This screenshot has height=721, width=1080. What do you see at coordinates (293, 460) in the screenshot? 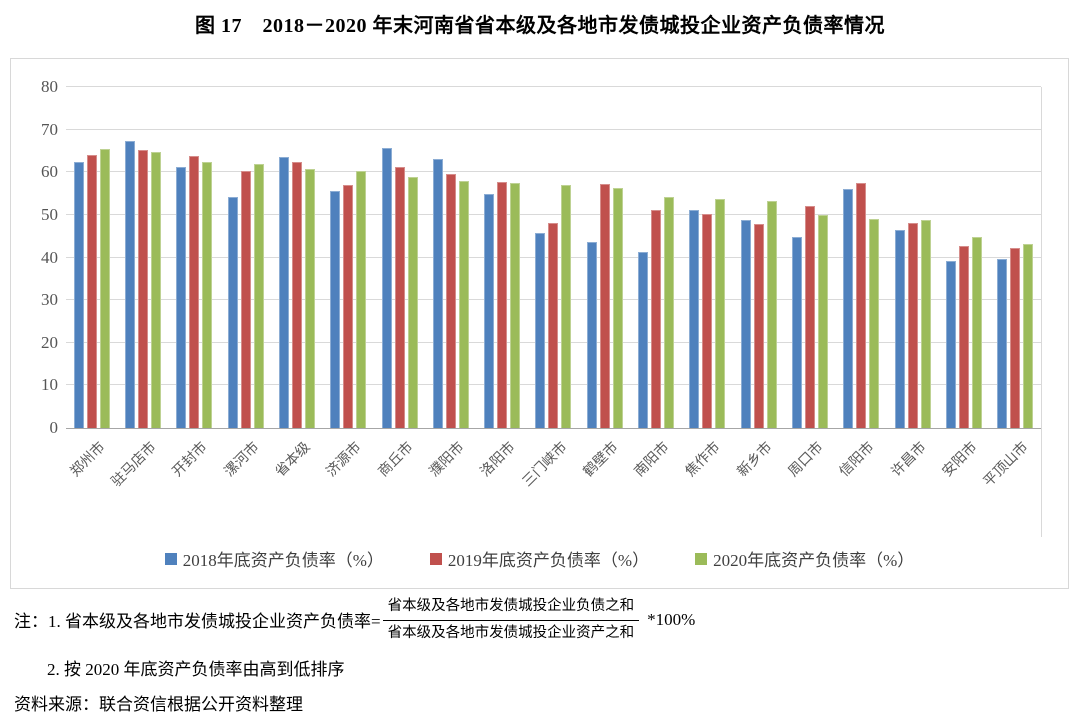
I see `x-tick-label: 省本级` at bounding box center [293, 460].